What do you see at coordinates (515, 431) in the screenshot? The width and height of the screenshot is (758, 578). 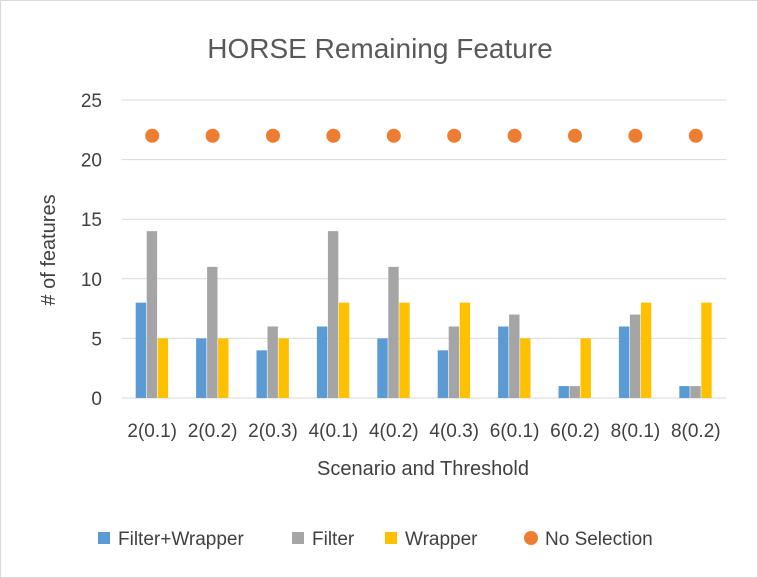 I see `x-tick-label: 6(0.1)` at bounding box center [515, 431].